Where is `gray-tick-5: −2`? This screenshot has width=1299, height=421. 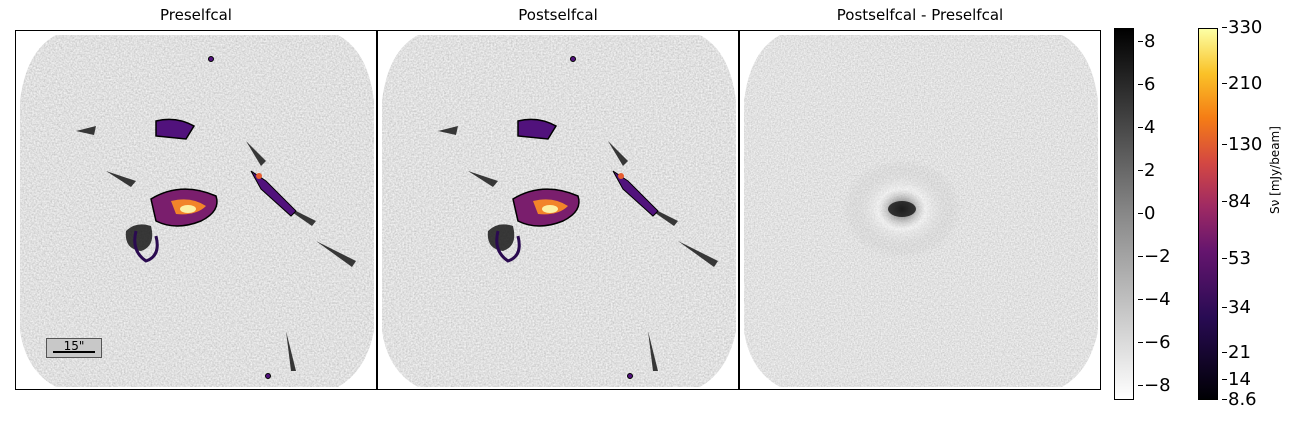
gray-tick-5: −2 is located at coordinates (1154, 256).